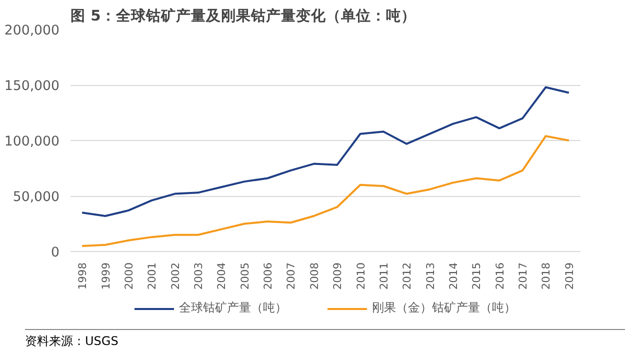 This screenshot has width=630, height=358. What do you see at coordinates (105, 276) in the screenshot?
I see `x-tick-label: 1999` at bounding box center [105, 276].